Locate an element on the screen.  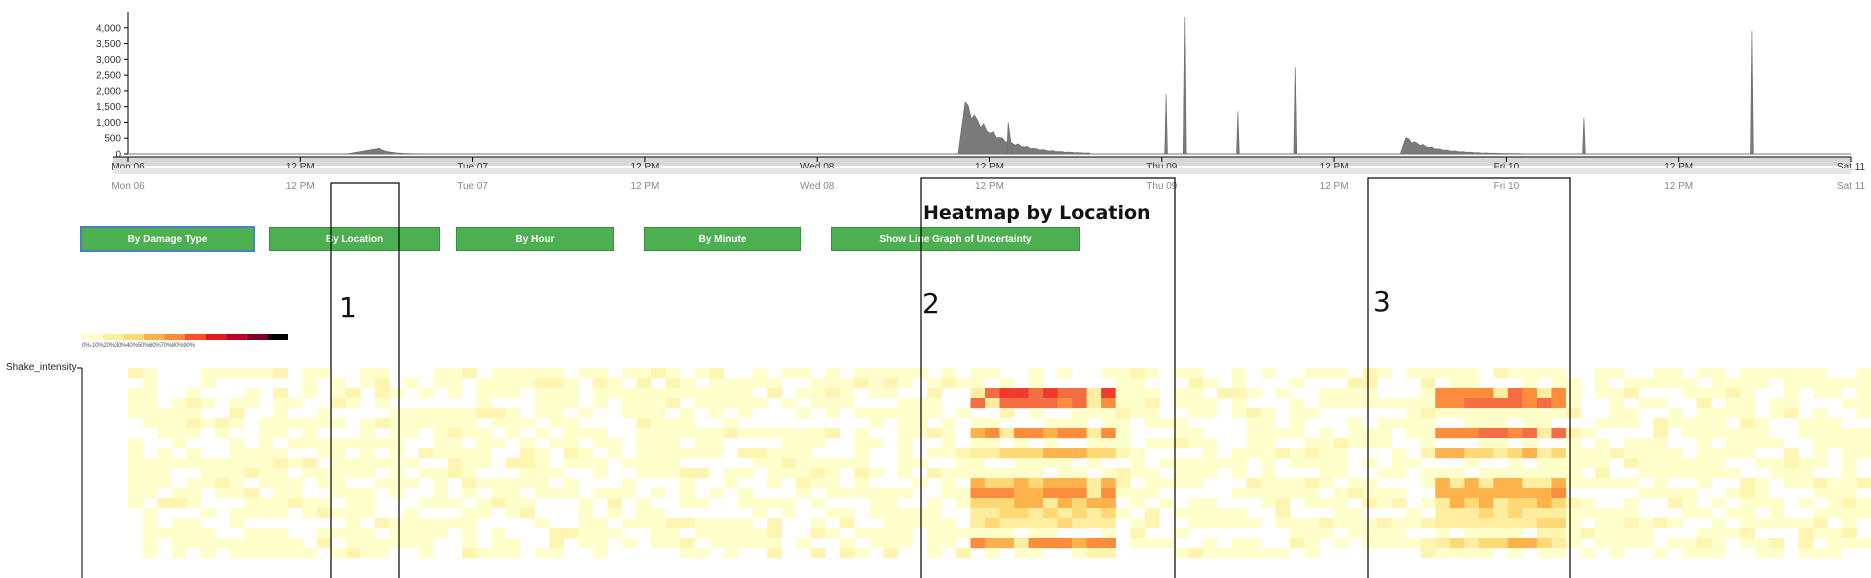
brush-tick-label: 12 PM is located at coordinates (989, 186).